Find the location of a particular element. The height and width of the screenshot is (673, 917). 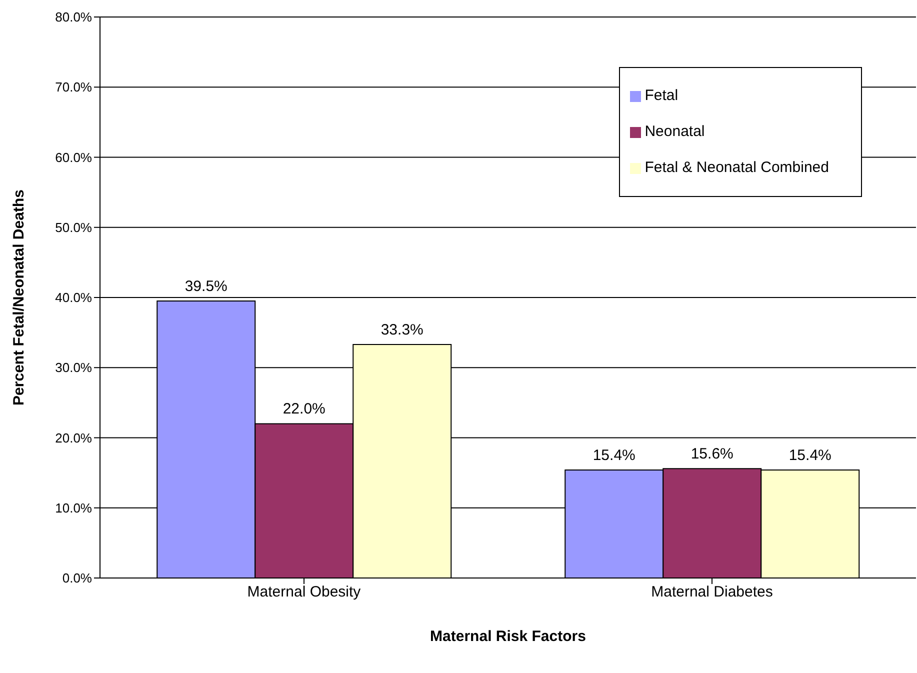

y-tick-label: 30.0% is located at coordinates (73, 368).